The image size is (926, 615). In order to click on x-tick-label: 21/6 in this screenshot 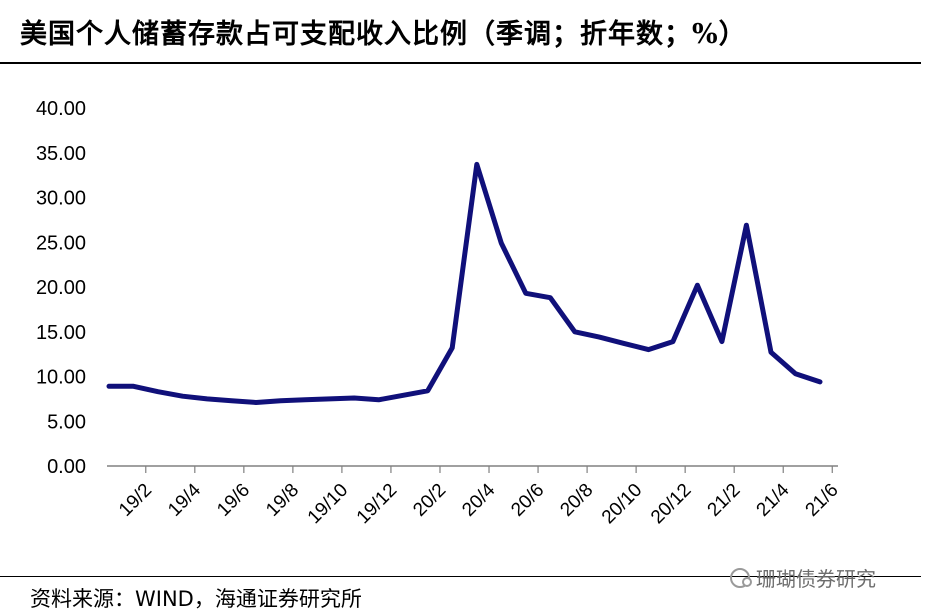, I will do `click(822, 500)`.